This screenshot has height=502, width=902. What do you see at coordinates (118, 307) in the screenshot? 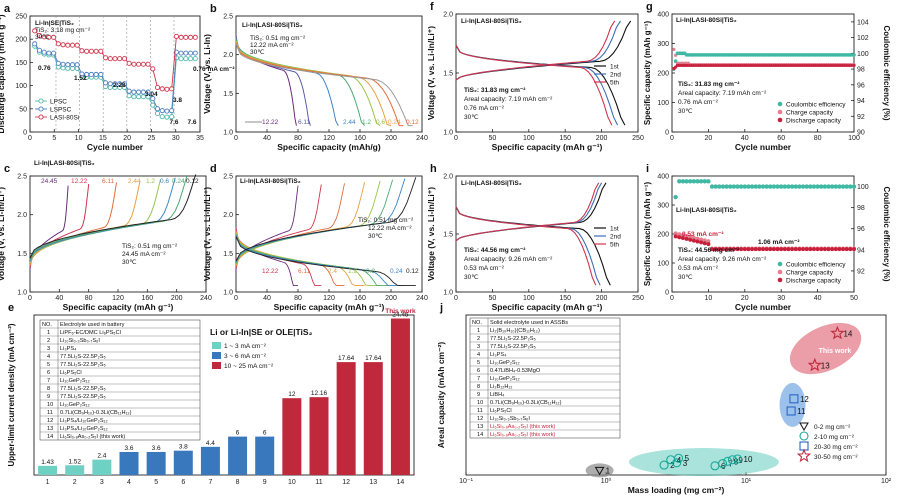
I see `x-axis-label-c: Specific capacity (mAh g⁻¹)` at bounding box center [118, 307].